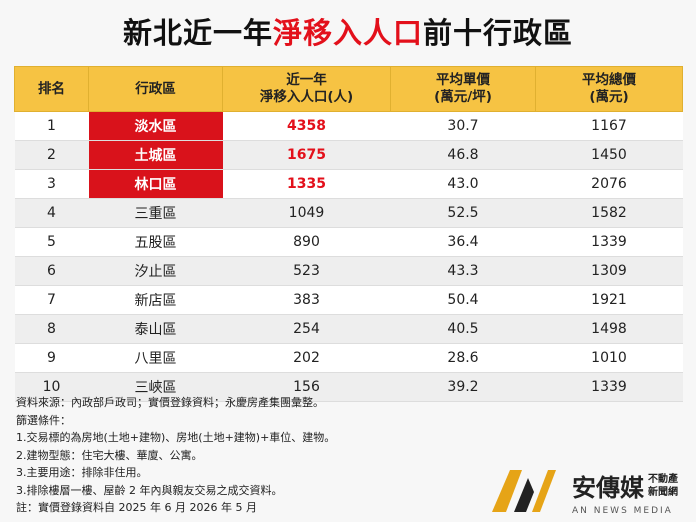 The height and width of the screenshot is (522, 696). Describe the element at coordinates (51, 242) in the screenshot. I see `table-cell: 5` at that location.